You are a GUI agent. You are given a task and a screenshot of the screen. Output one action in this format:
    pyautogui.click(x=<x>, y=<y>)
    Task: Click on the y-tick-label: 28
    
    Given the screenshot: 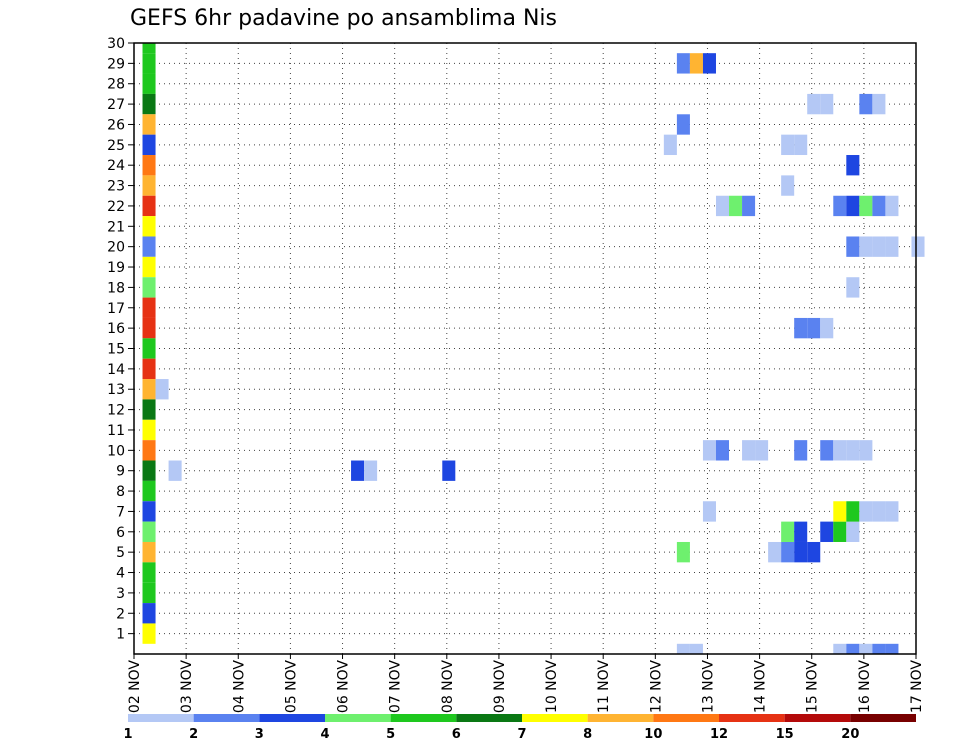 What is the action you would take?
    pyautogui.click(x=116, y=85)
    